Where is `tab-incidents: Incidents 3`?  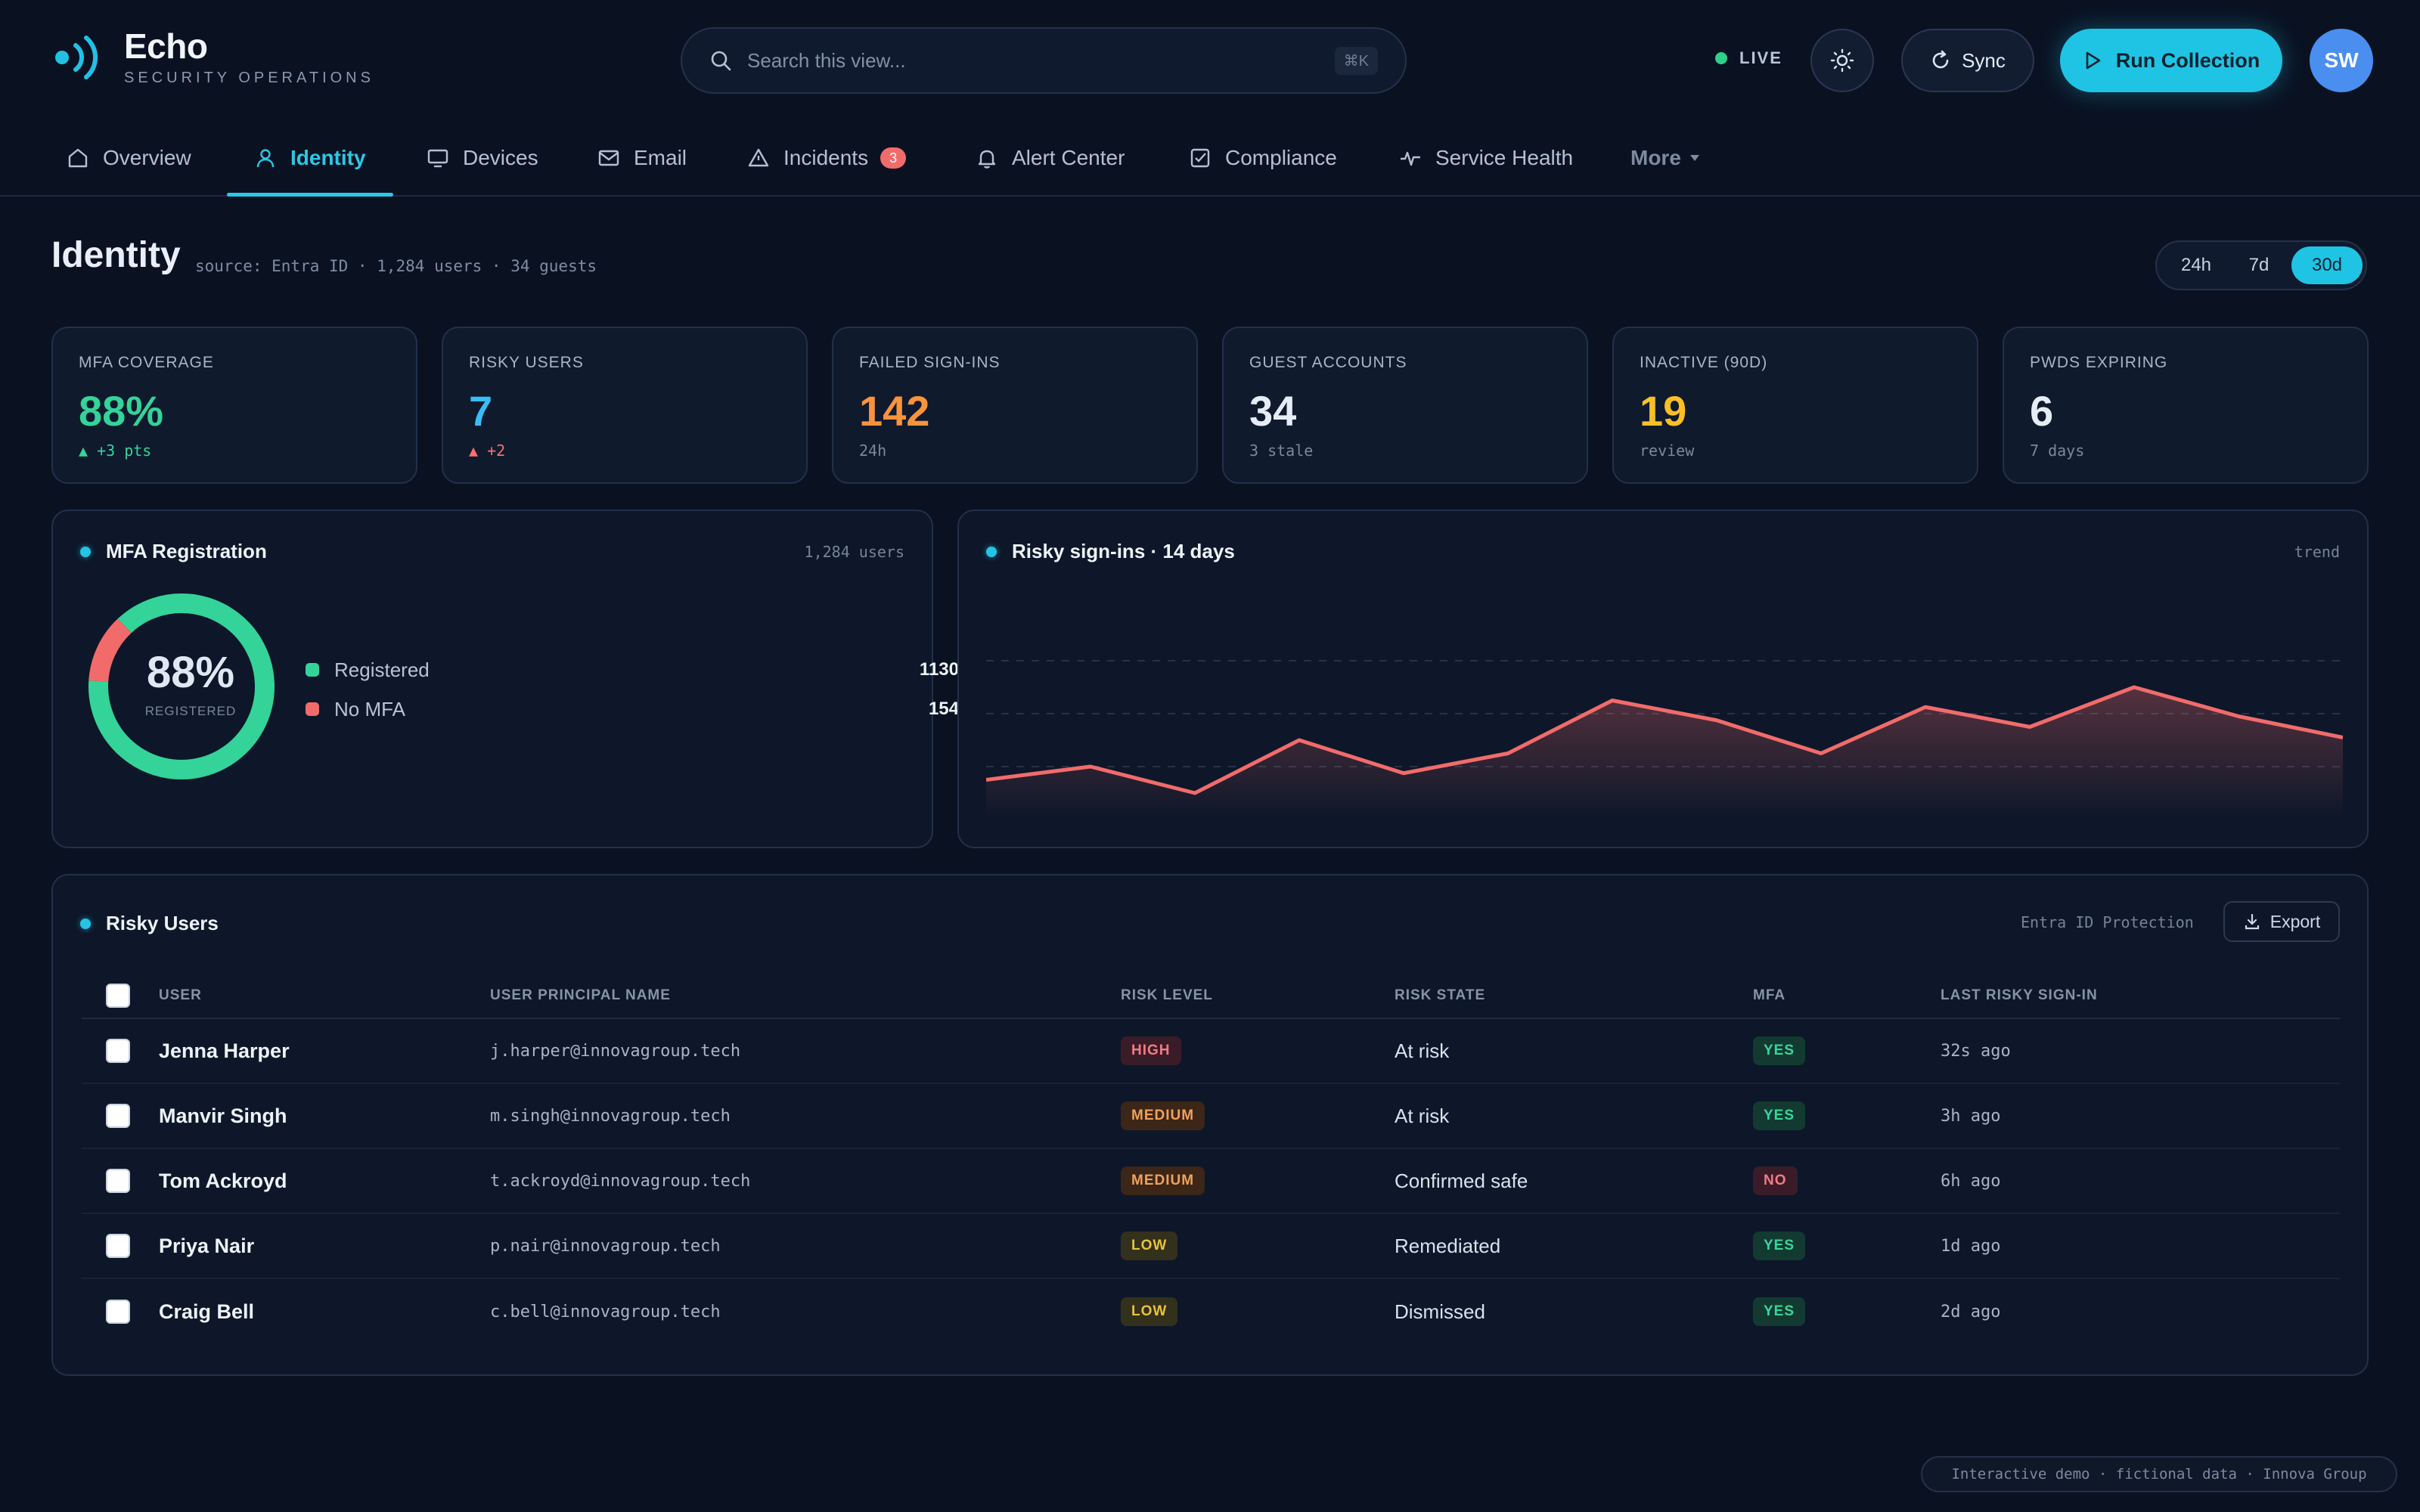
tab-incidents: Incidents 3 is located at coordinates (827, 158).